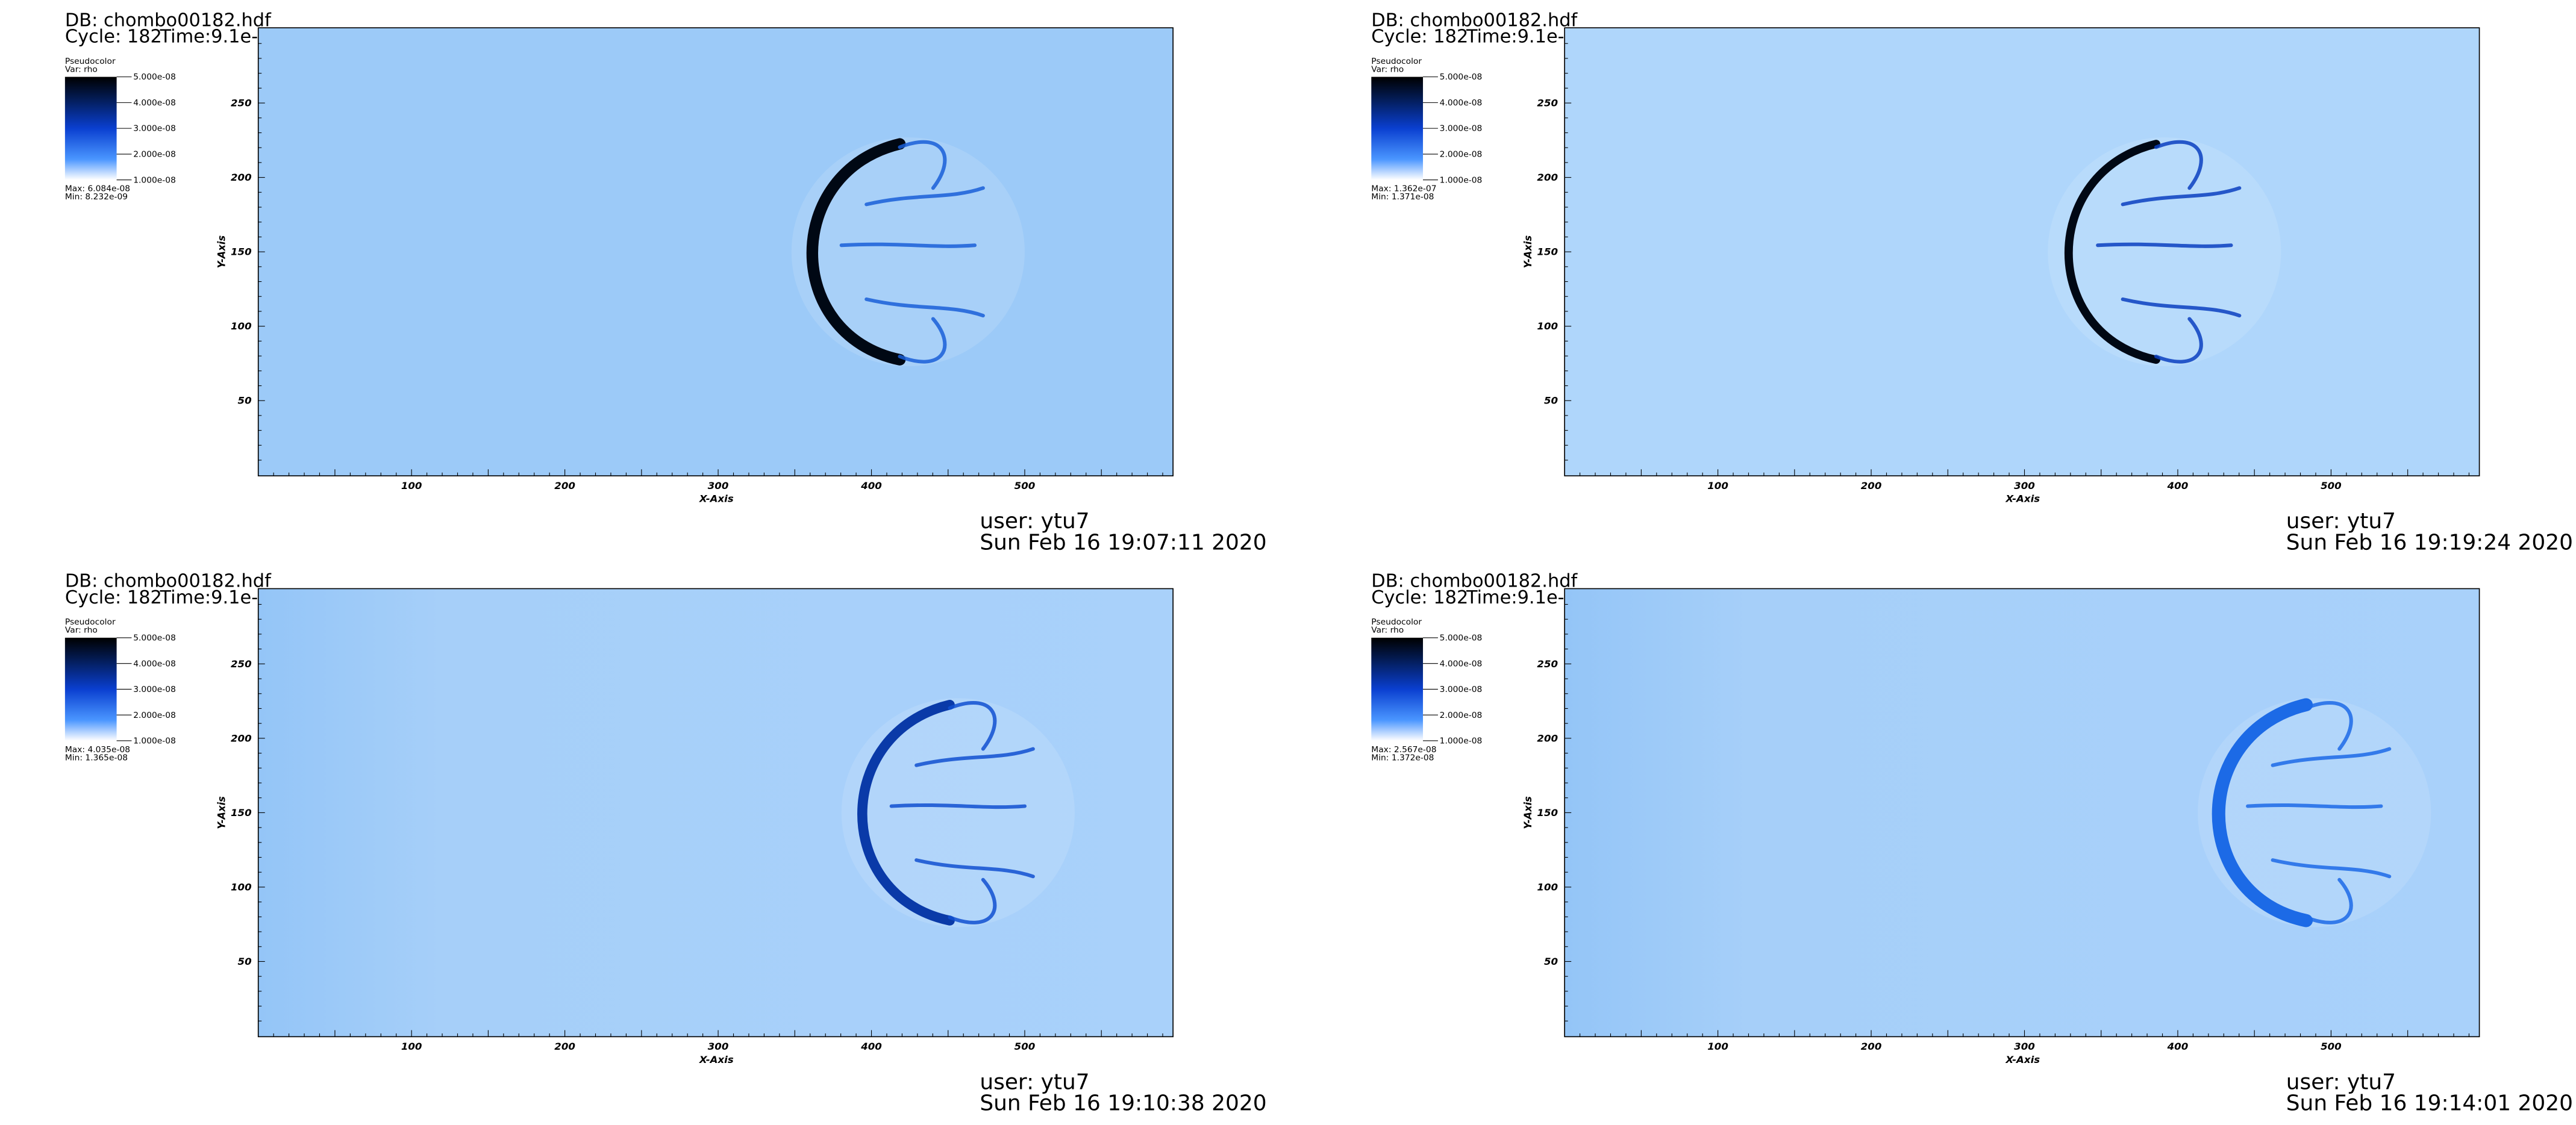  I want to click on date-label: Sun Feb 16 19:14:01 2020, so click(2430, 1103).